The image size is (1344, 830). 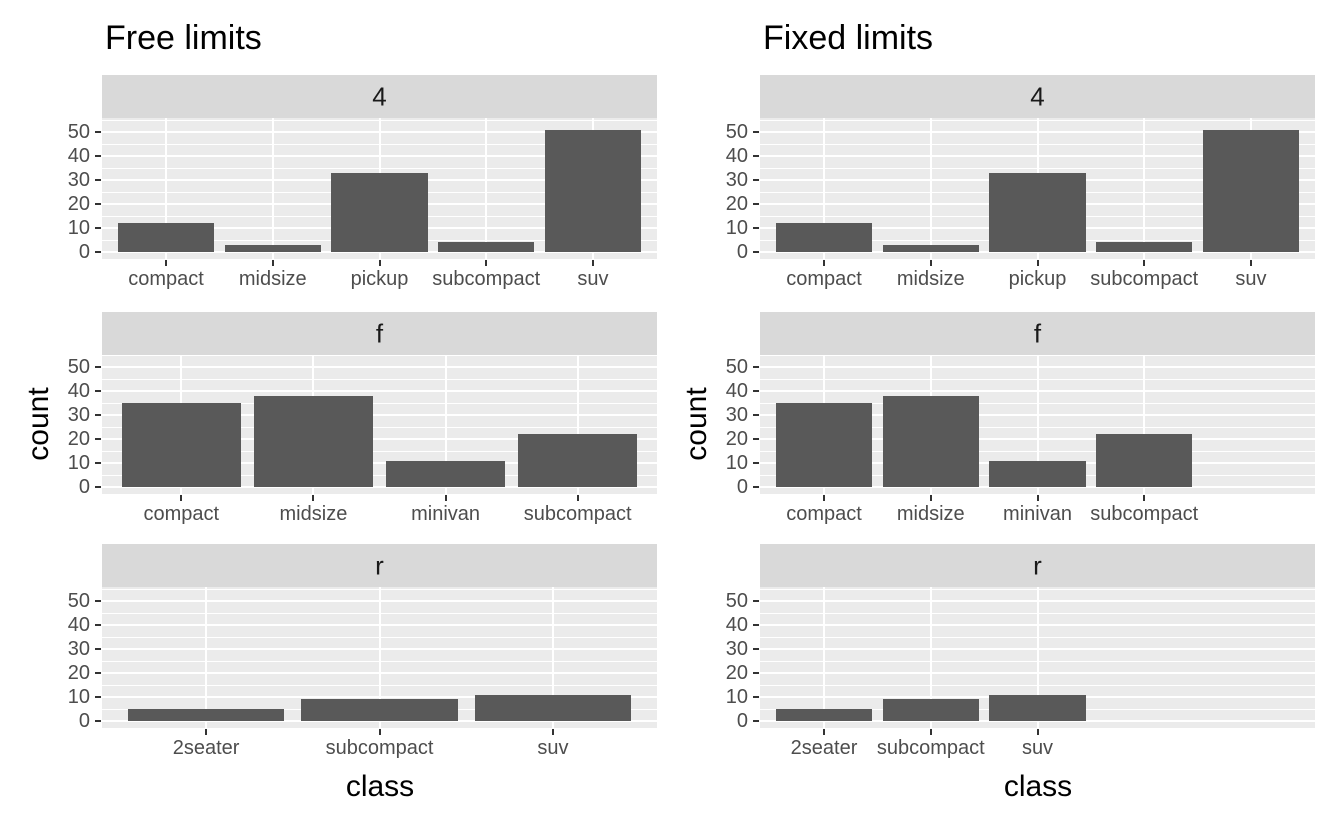 I want to click on bar-suv, so click(x=1250, y=190).